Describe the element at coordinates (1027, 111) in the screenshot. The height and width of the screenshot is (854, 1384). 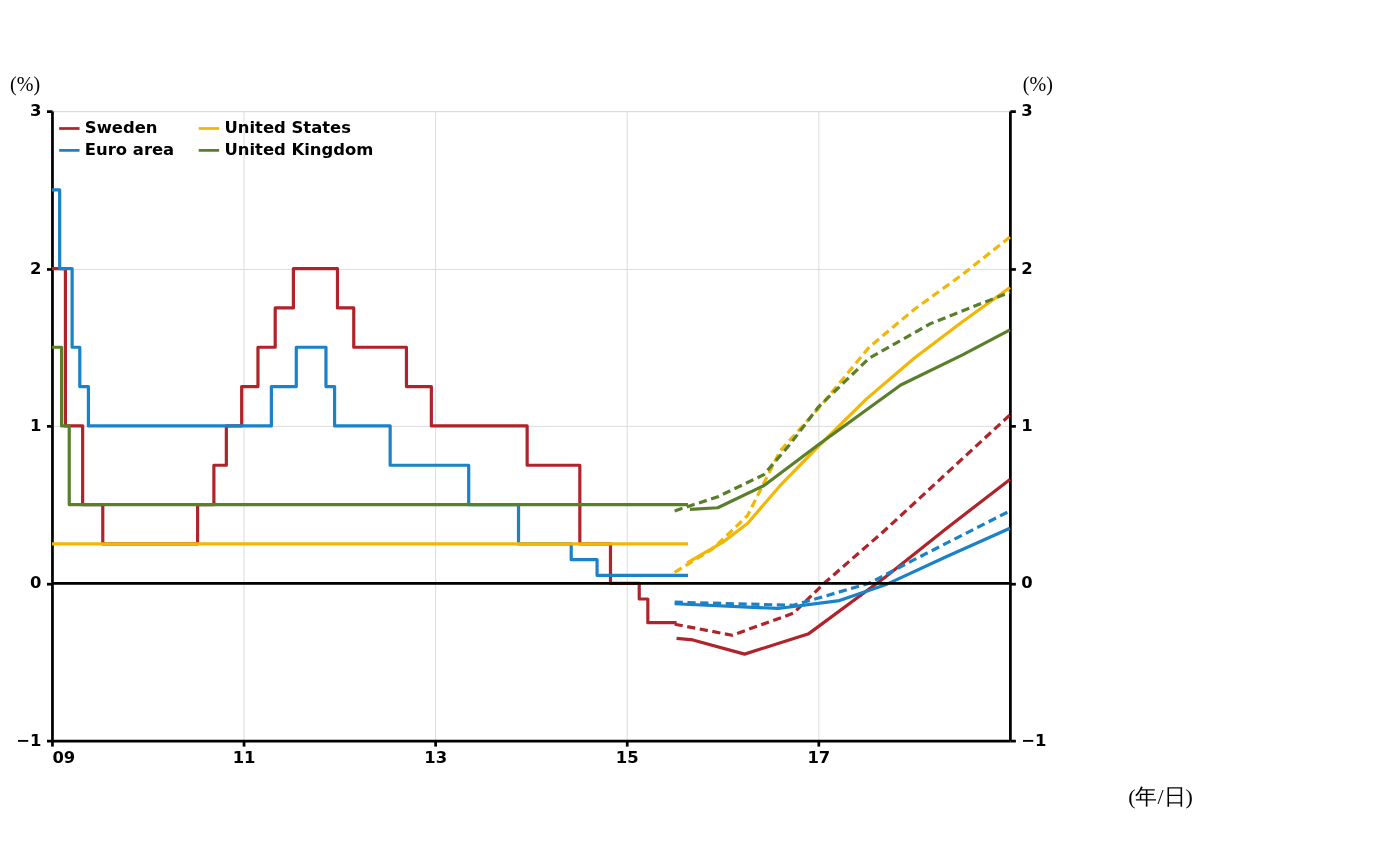
I see `y2-tick-label: 3` at that location.